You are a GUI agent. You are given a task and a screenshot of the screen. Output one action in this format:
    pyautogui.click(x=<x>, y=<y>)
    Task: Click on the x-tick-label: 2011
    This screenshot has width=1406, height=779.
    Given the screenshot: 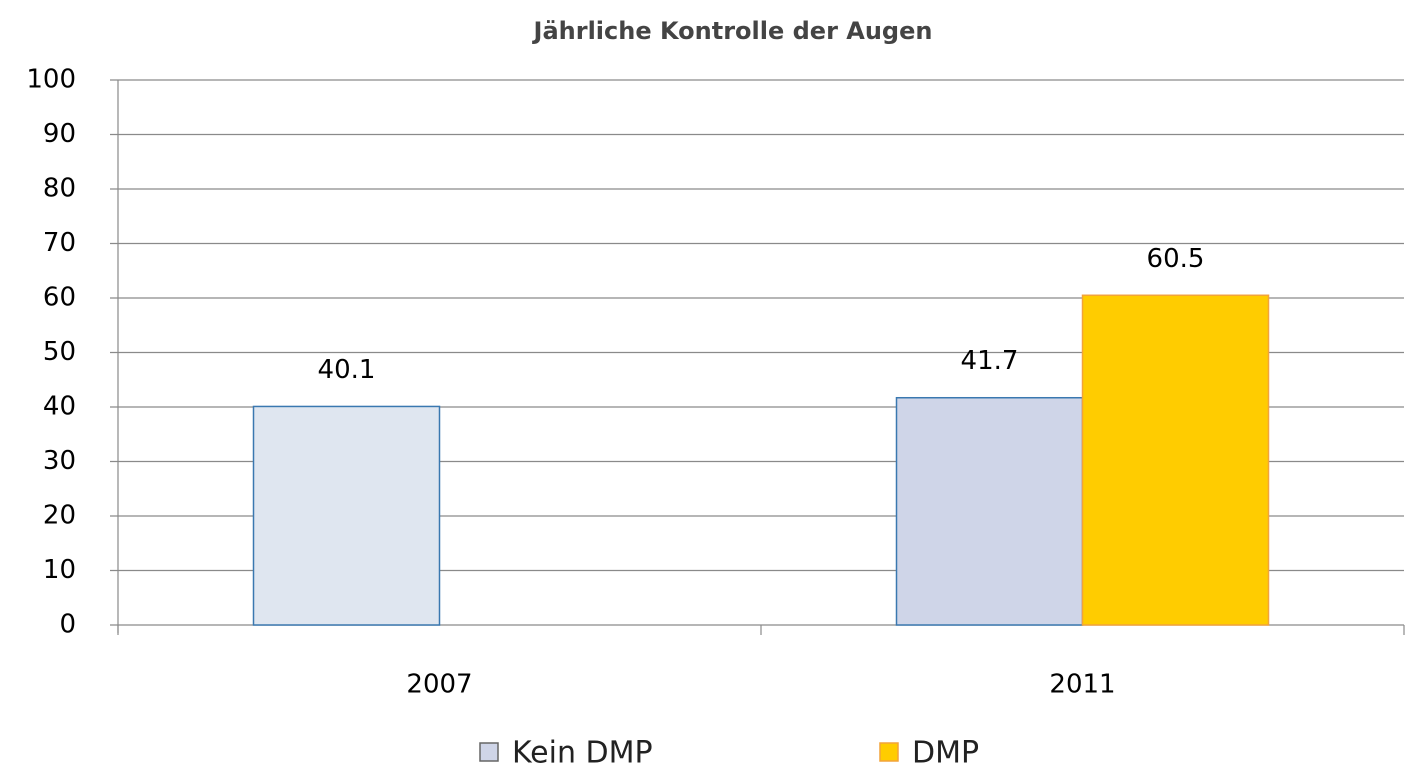 What is the action you would take?
    pyautogui.click(x=1082, y=685)
    